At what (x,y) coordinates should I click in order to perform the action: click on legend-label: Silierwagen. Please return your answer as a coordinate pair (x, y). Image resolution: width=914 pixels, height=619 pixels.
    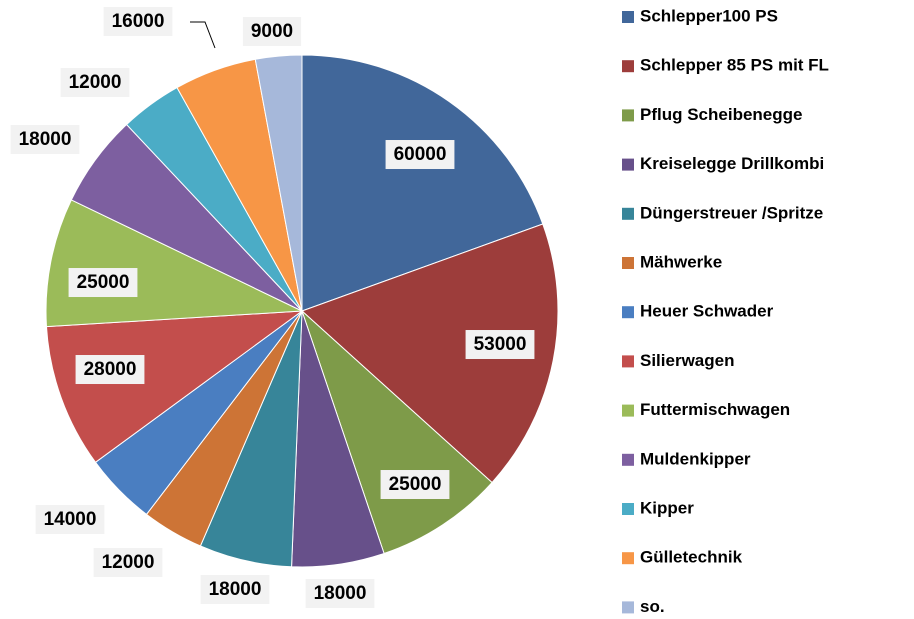
    Looking at the image, I should click on (687, 360).